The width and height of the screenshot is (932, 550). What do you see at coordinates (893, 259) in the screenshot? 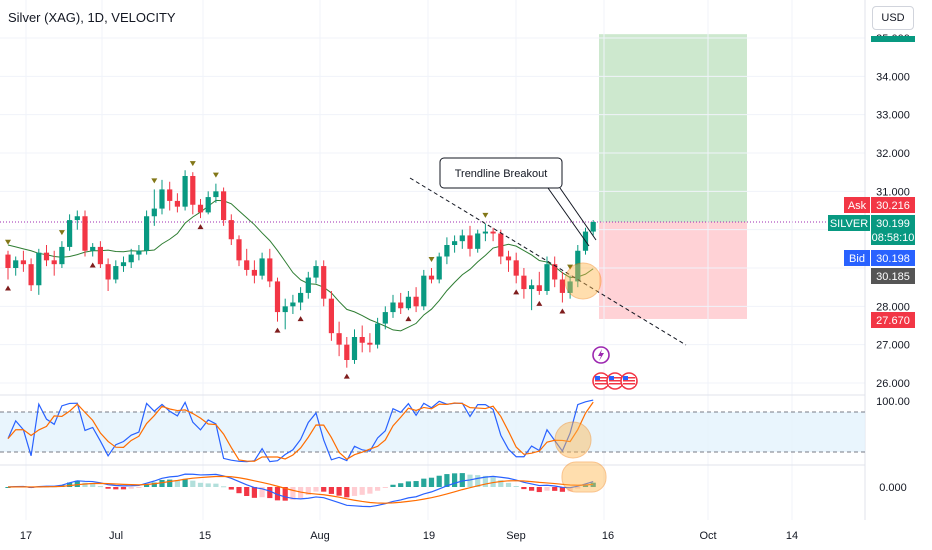
I see `bid-badge-value: 30.198` at bounding box center [893, 259].